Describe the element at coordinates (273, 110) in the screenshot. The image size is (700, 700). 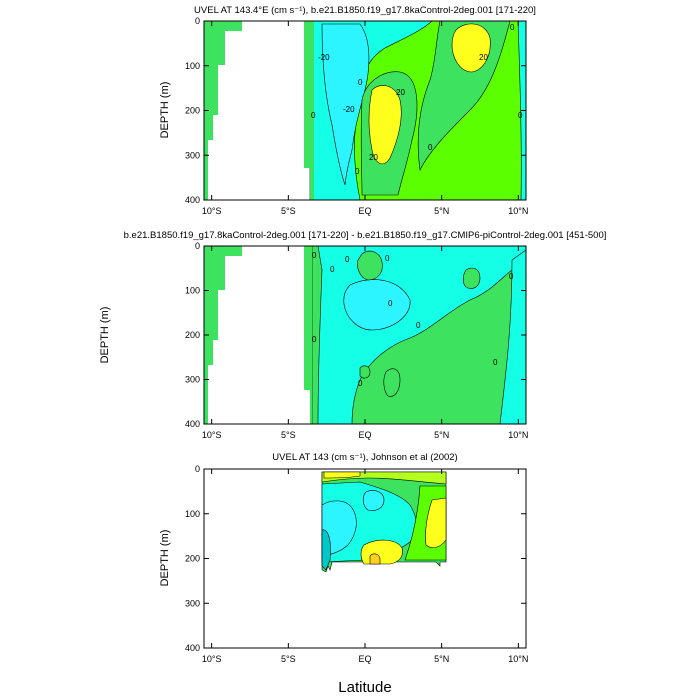
I see `panel-1-land-gap` at that location.